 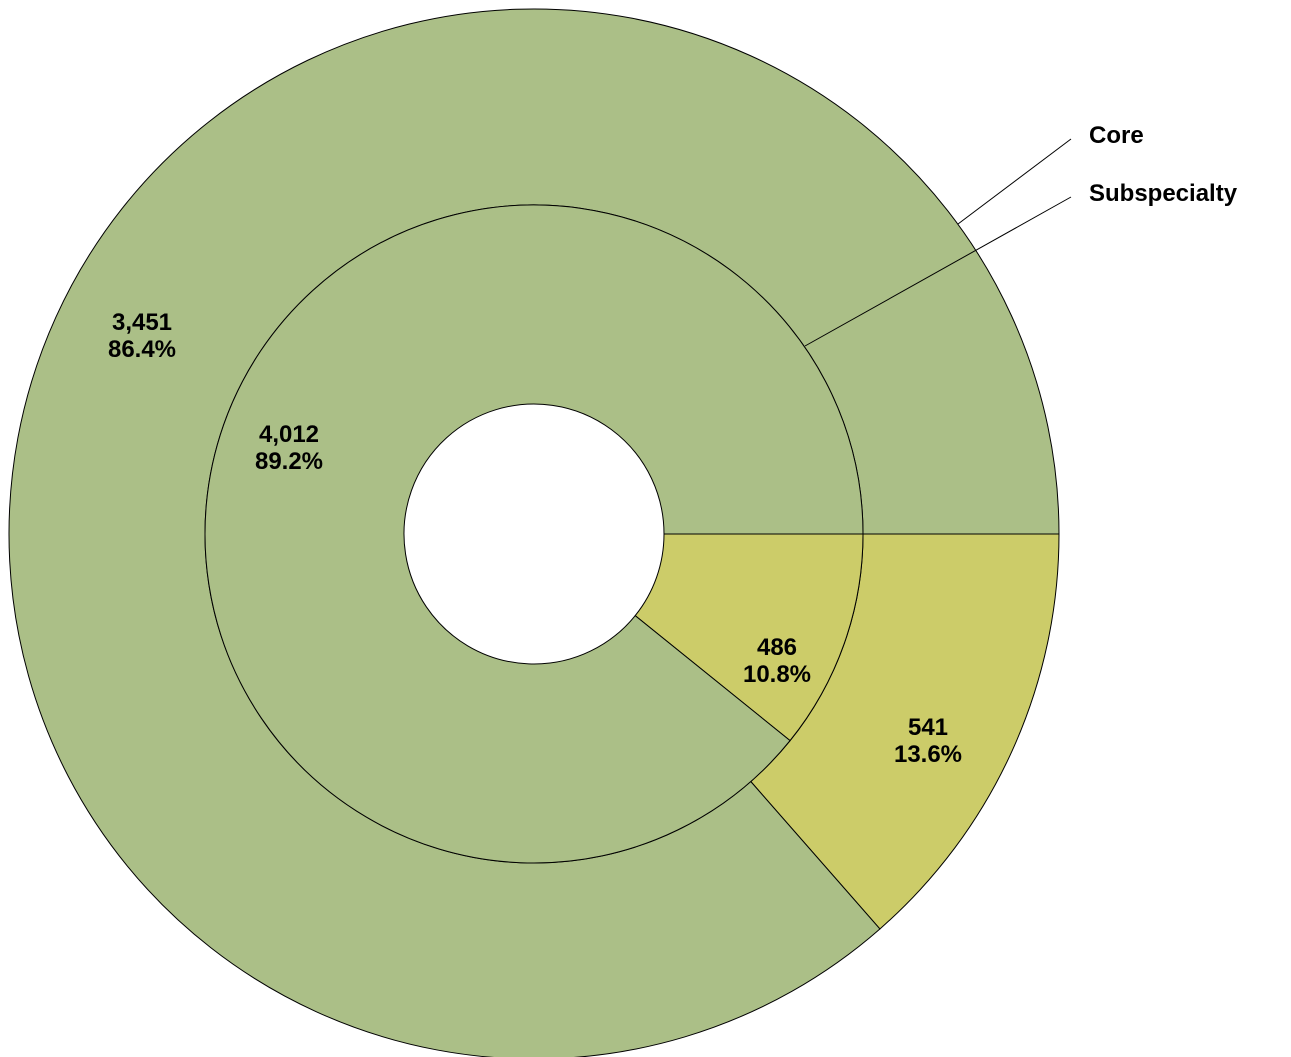 What do you see at coordinates (1163, 193) in the screenshot?
I see `legend-entry-subspecialty: Subspecialty` at bounding box center [1163, 193].